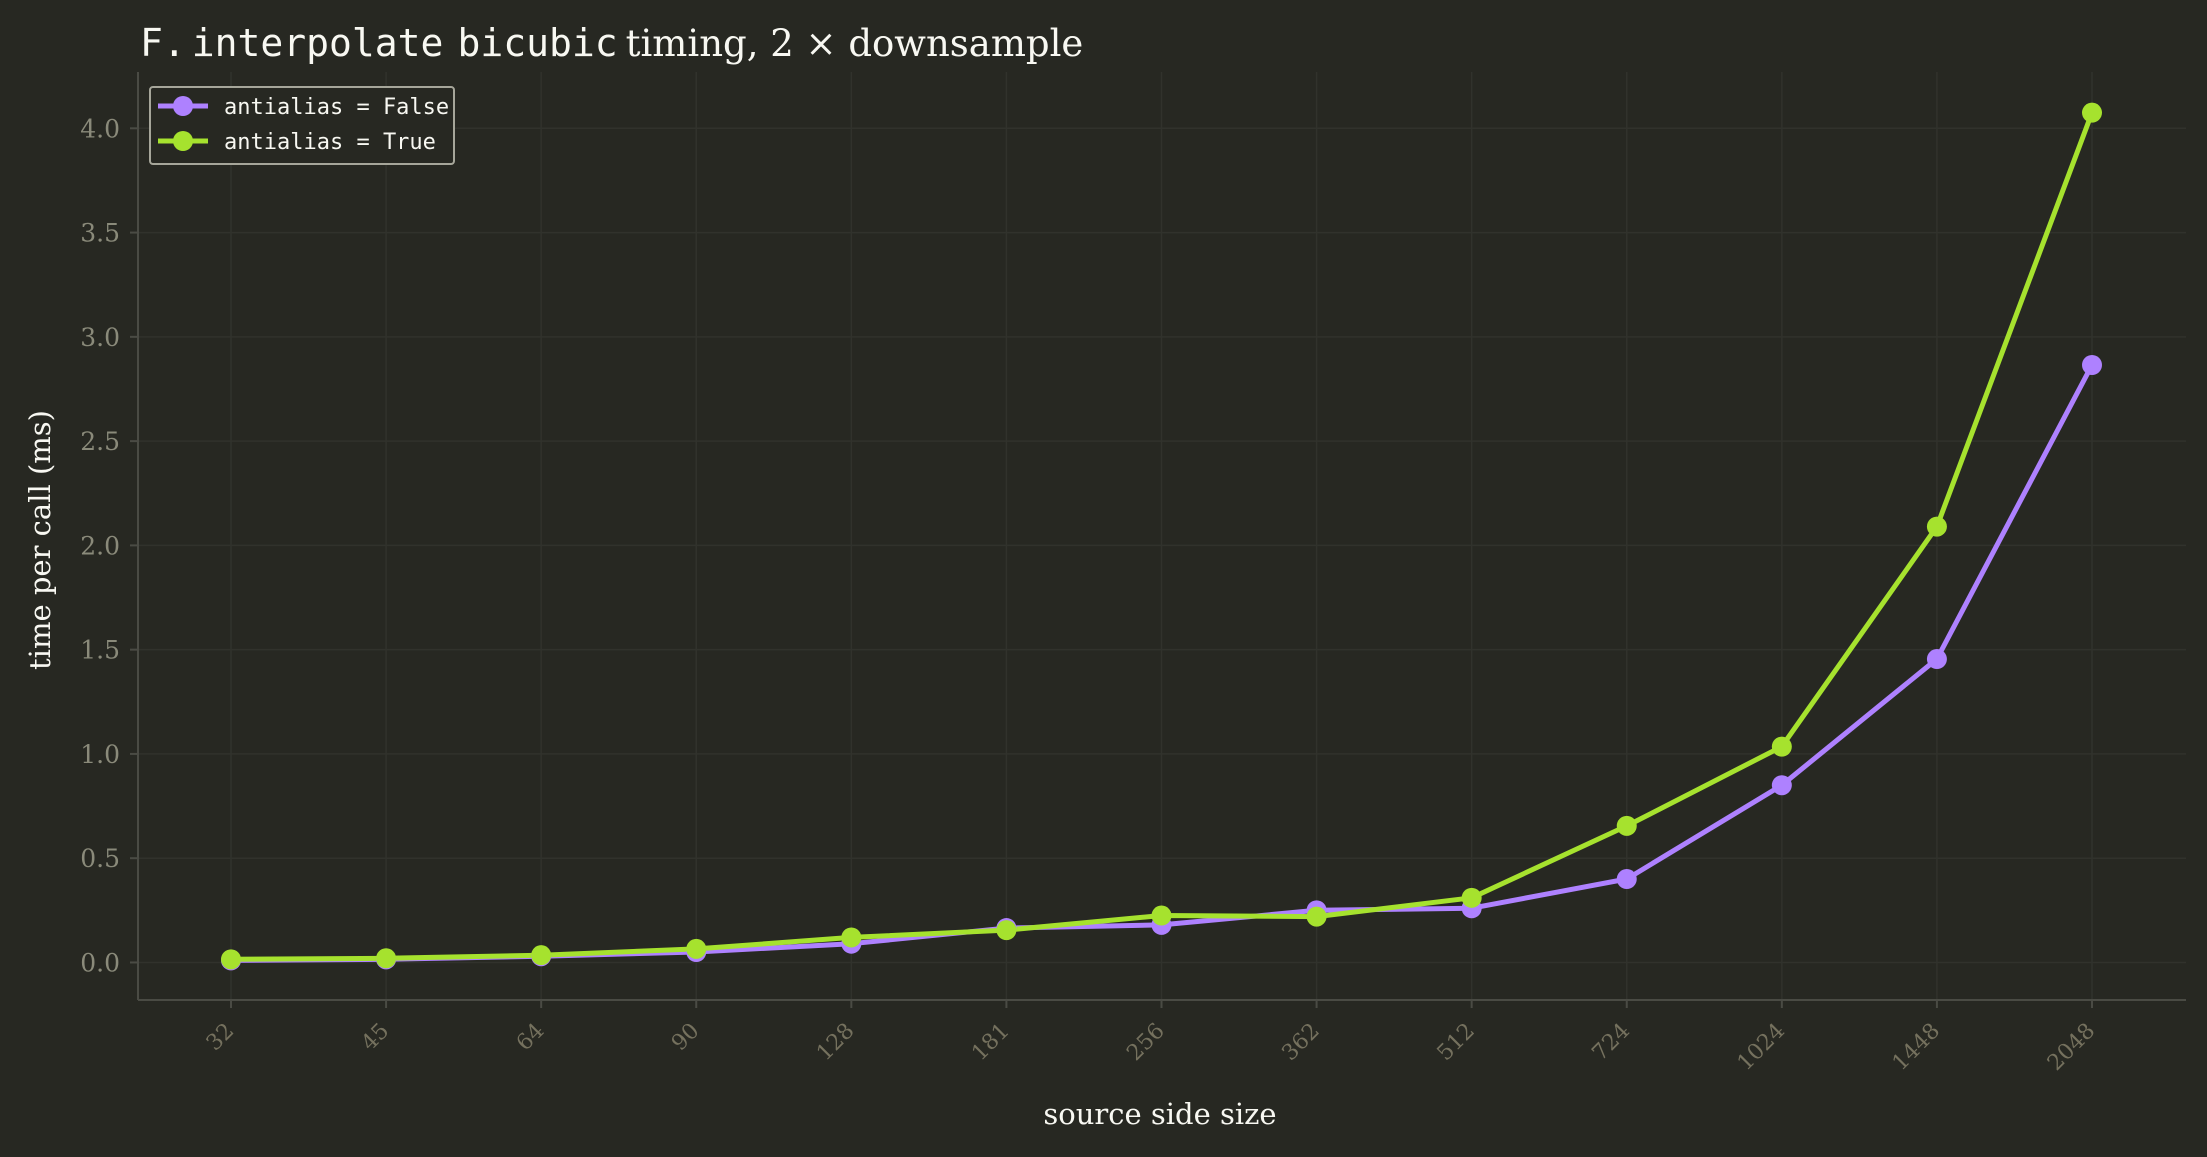  I want to click on y-tick-label: 3.5, so click(100, 233).